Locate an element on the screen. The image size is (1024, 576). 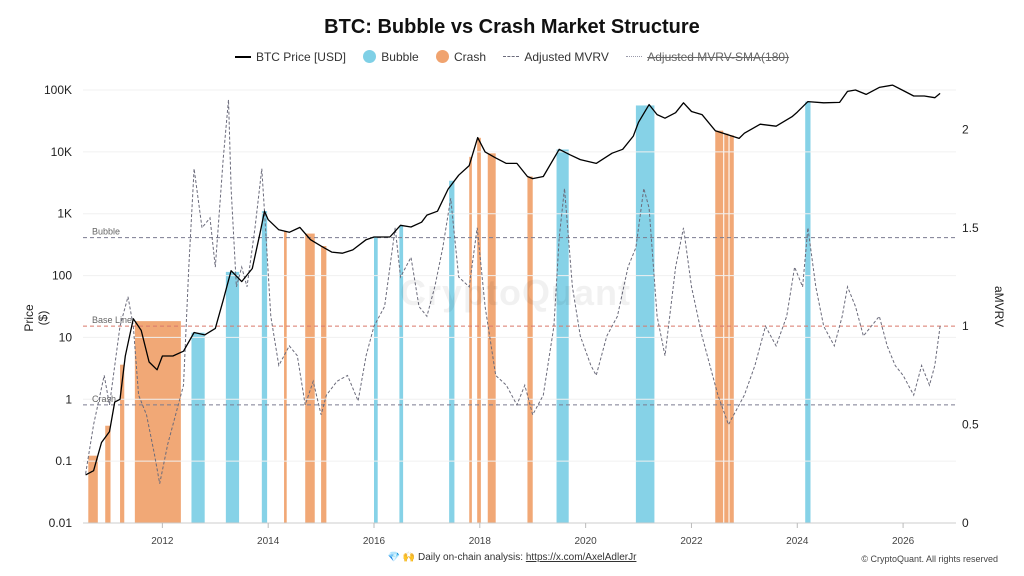
y-right-tick-label: 0.5 is located at coordinates (970, 425).